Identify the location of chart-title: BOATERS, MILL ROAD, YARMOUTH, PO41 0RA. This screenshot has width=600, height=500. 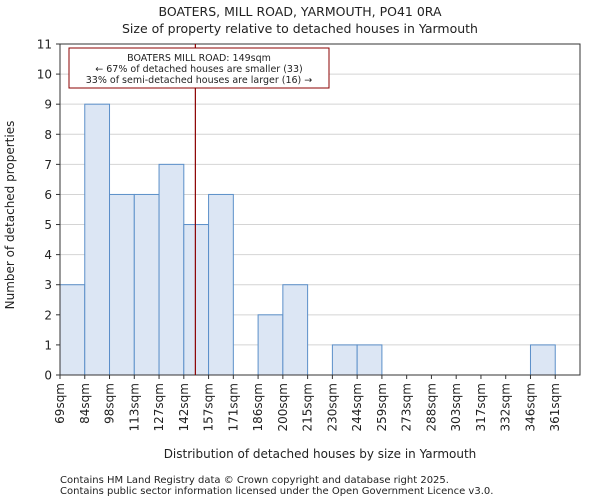
(299, 11).